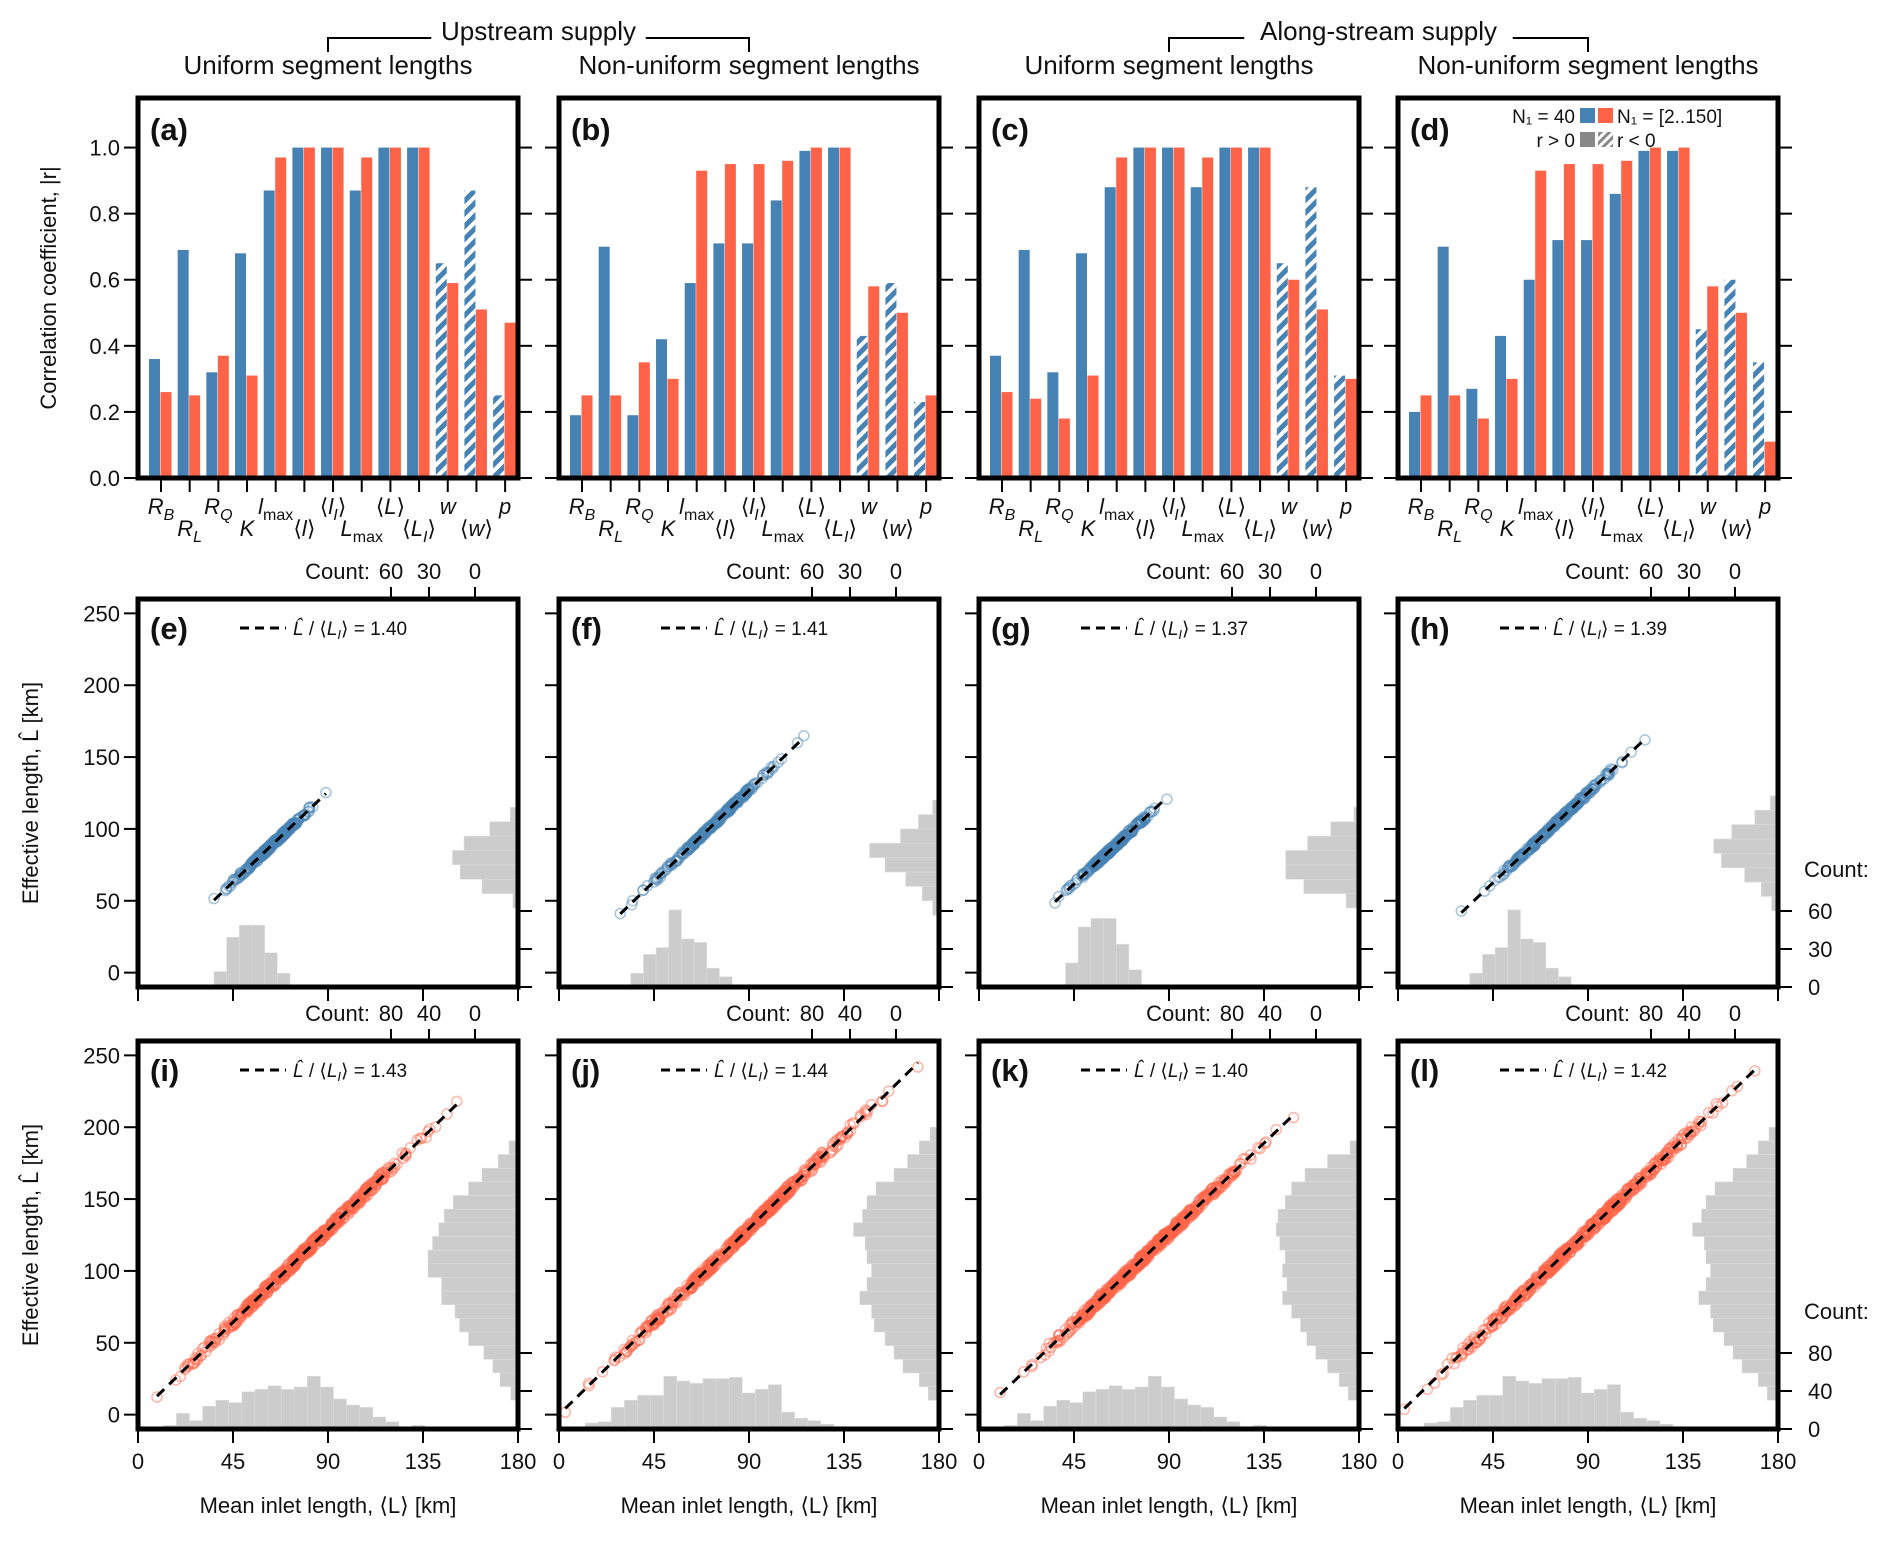  What do you see at coordinates (844, 1461) in the screenshot?
I see `x-tick-label: 135` at bounding box center [844, 1461].